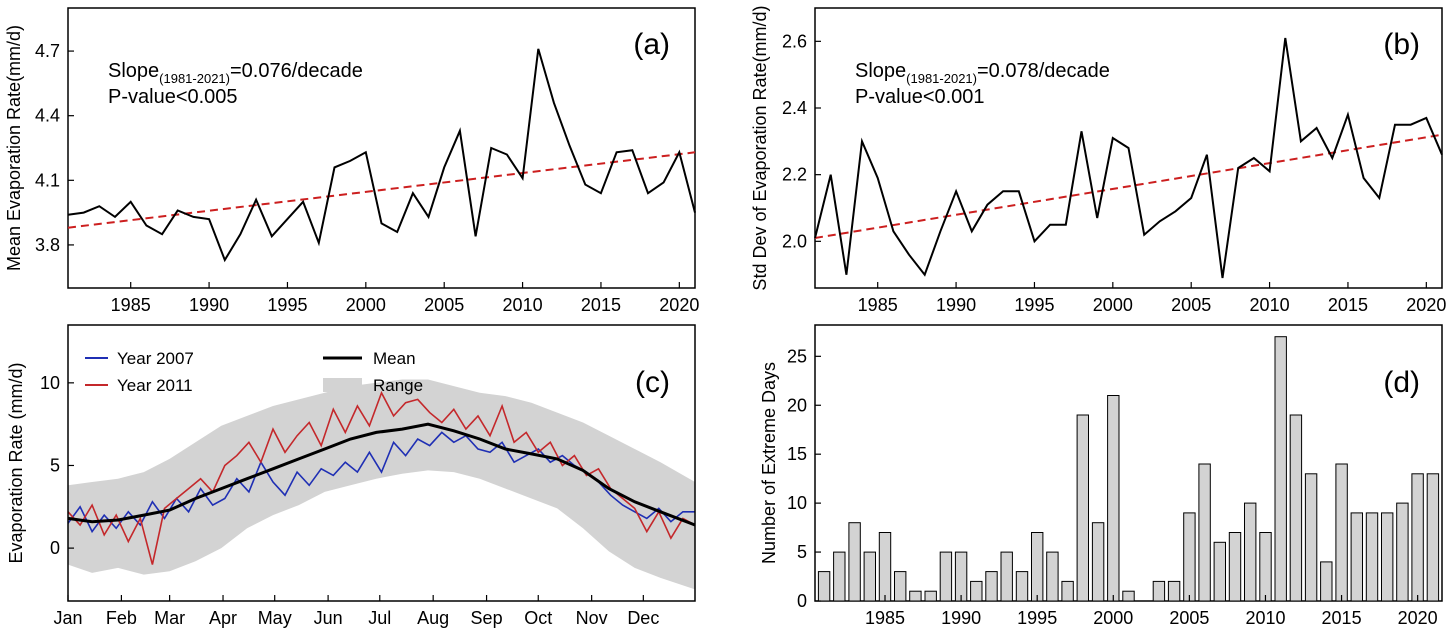  Describe the element at coordinates (601, 305) in the screenshot. I see `panel-a-xtick-label: 2015` at that location.